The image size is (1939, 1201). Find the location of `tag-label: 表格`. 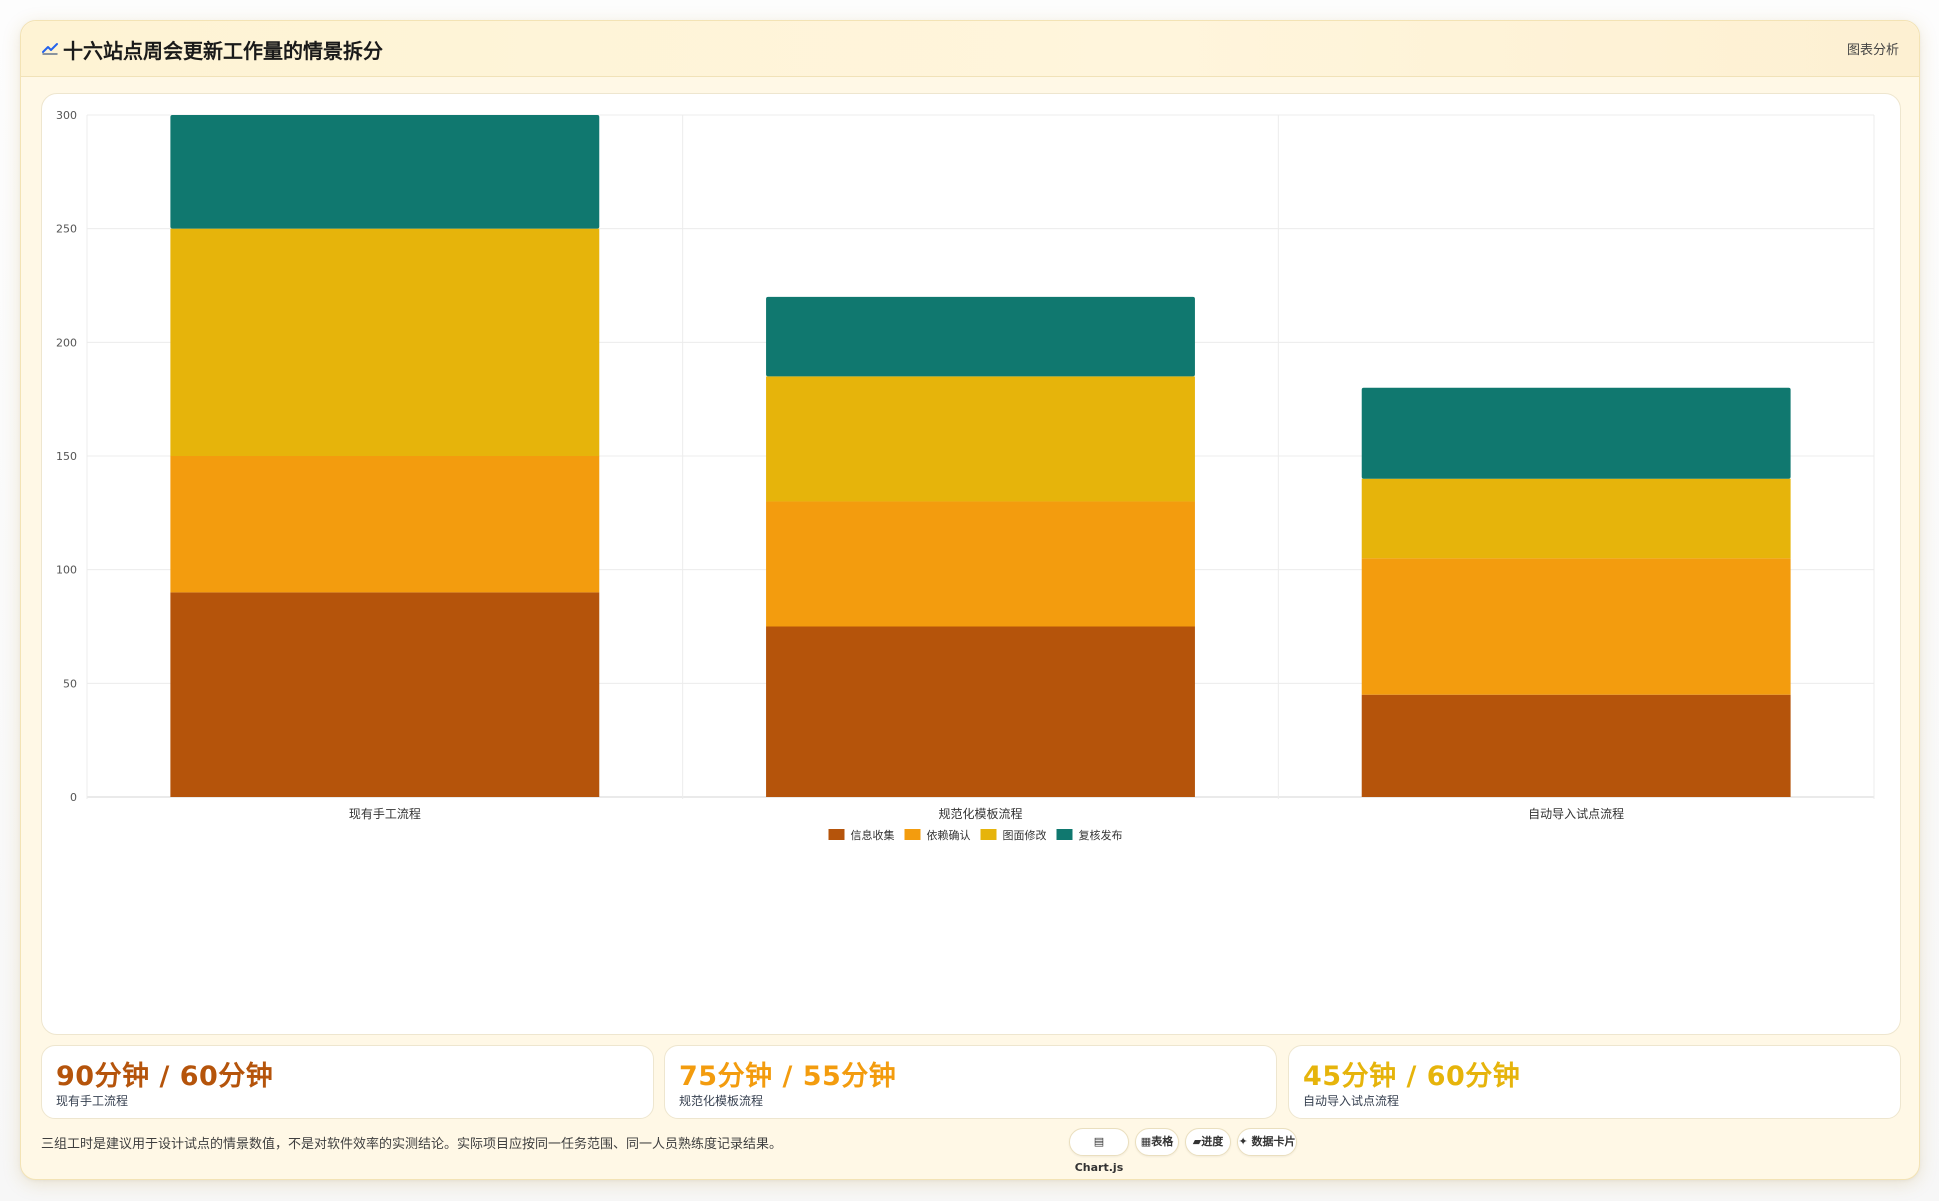

tag-label: 表格 is located at coordinates (1162, 1141).